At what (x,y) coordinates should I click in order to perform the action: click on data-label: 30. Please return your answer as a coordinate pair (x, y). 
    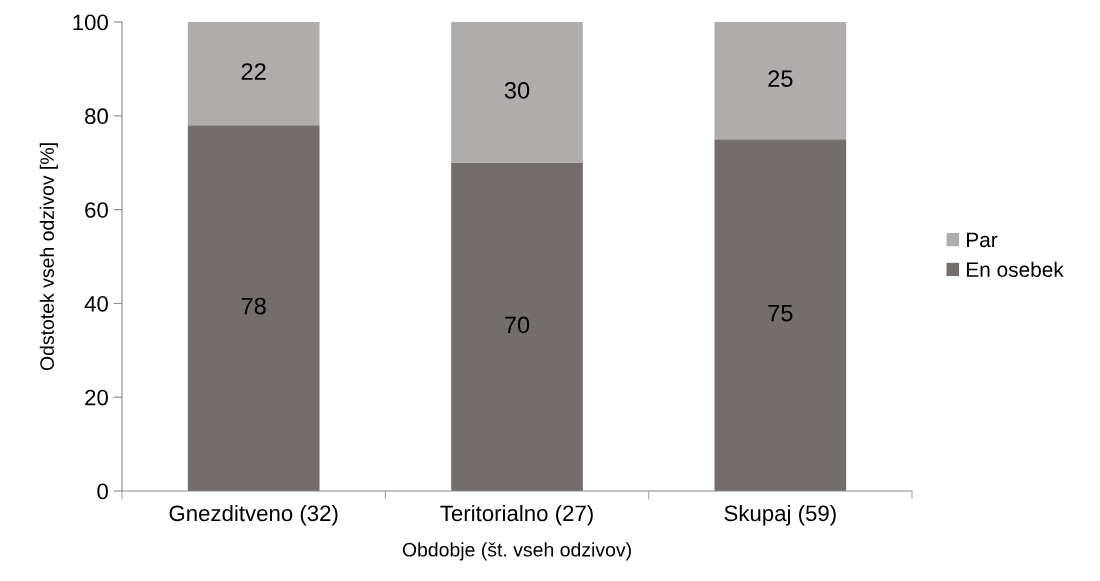
    Looking at the image, I should click on (517, 90).